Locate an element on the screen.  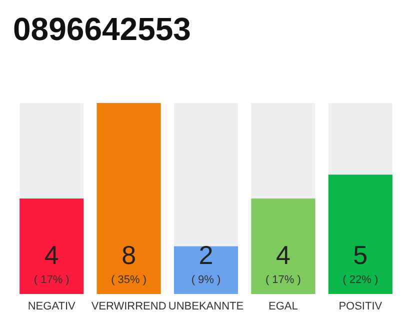
x-tick-label: UNBEKANNTE is located at coordinates (206, 306).